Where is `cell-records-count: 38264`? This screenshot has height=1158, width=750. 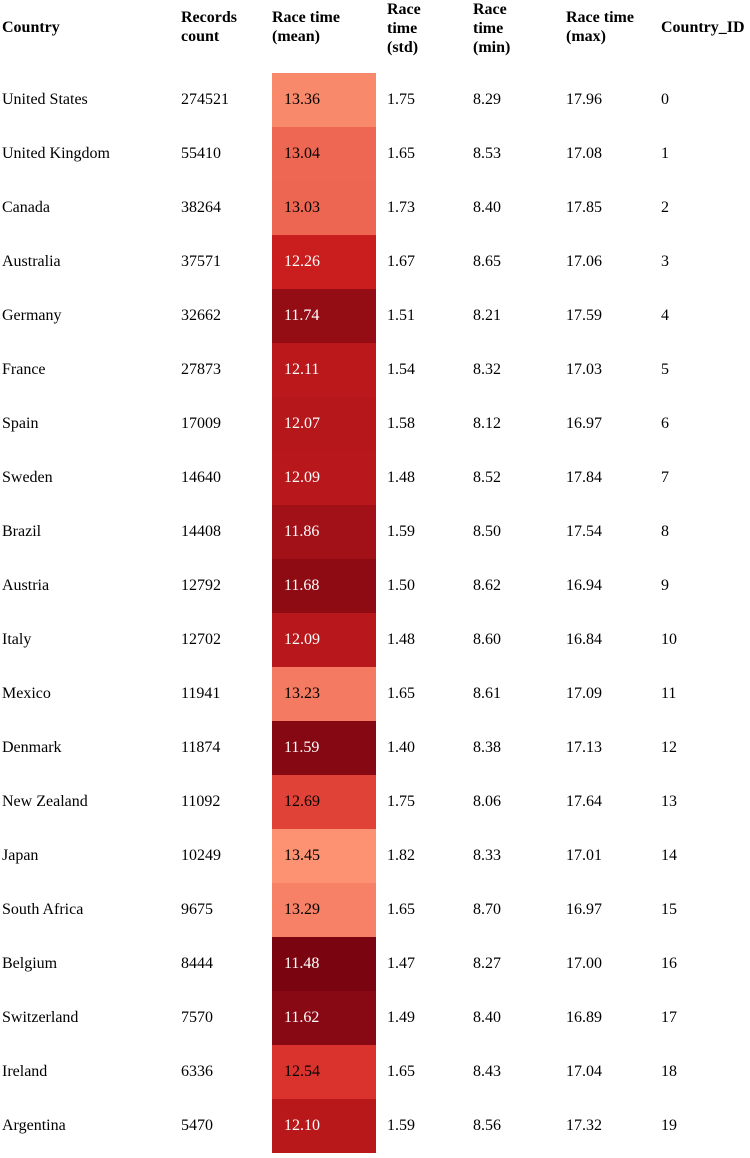
cell-records-count: 38264 is located at coordinates (201, 207).